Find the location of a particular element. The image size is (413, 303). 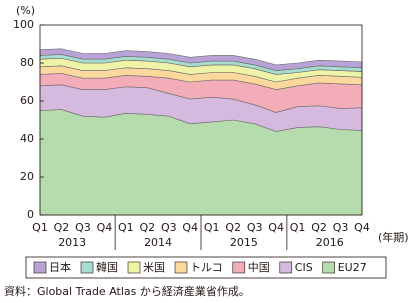

legend-label: 韓国 is located at coordinates (107, 267).